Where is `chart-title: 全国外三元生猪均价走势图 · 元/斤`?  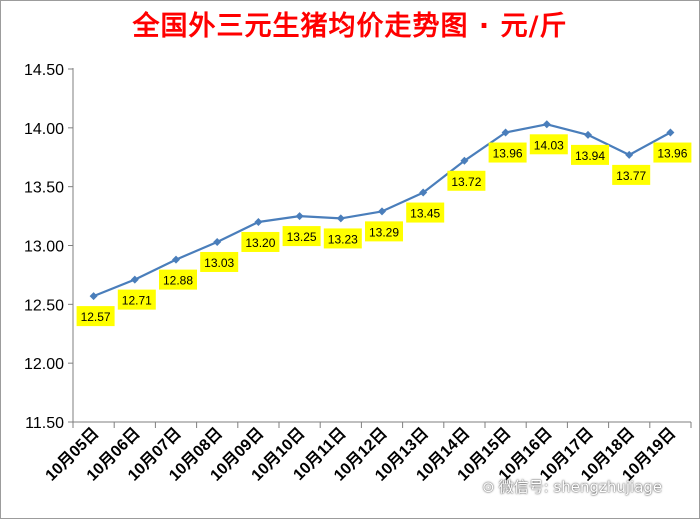 chart-title: 全国外三元生猪均价走势图 · 元/斤 is located at coordinates (350, 26).